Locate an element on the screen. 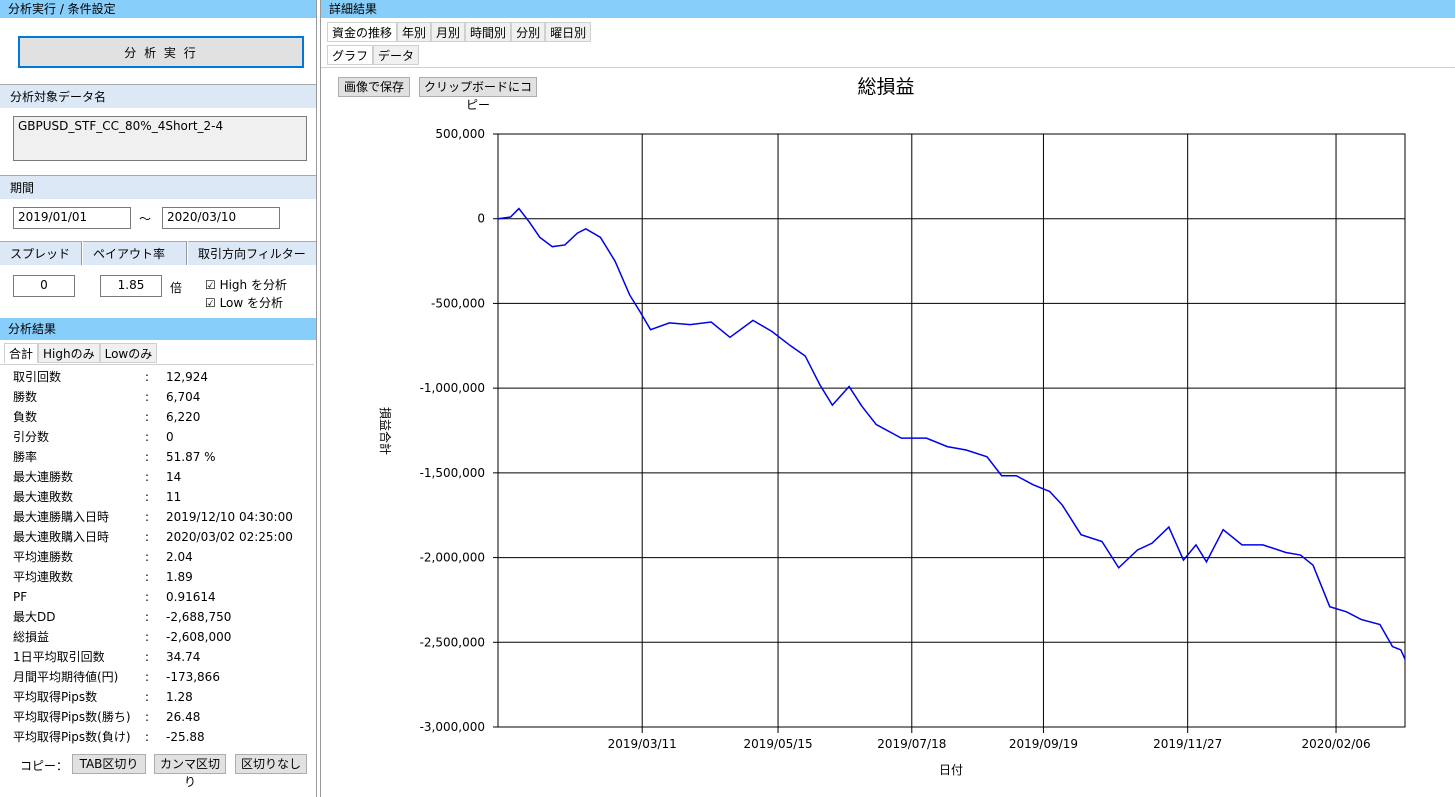 Image resolution: width=1455 pixels, height=797 pixels. tab: 合計 is located at coordinates (21, 353).